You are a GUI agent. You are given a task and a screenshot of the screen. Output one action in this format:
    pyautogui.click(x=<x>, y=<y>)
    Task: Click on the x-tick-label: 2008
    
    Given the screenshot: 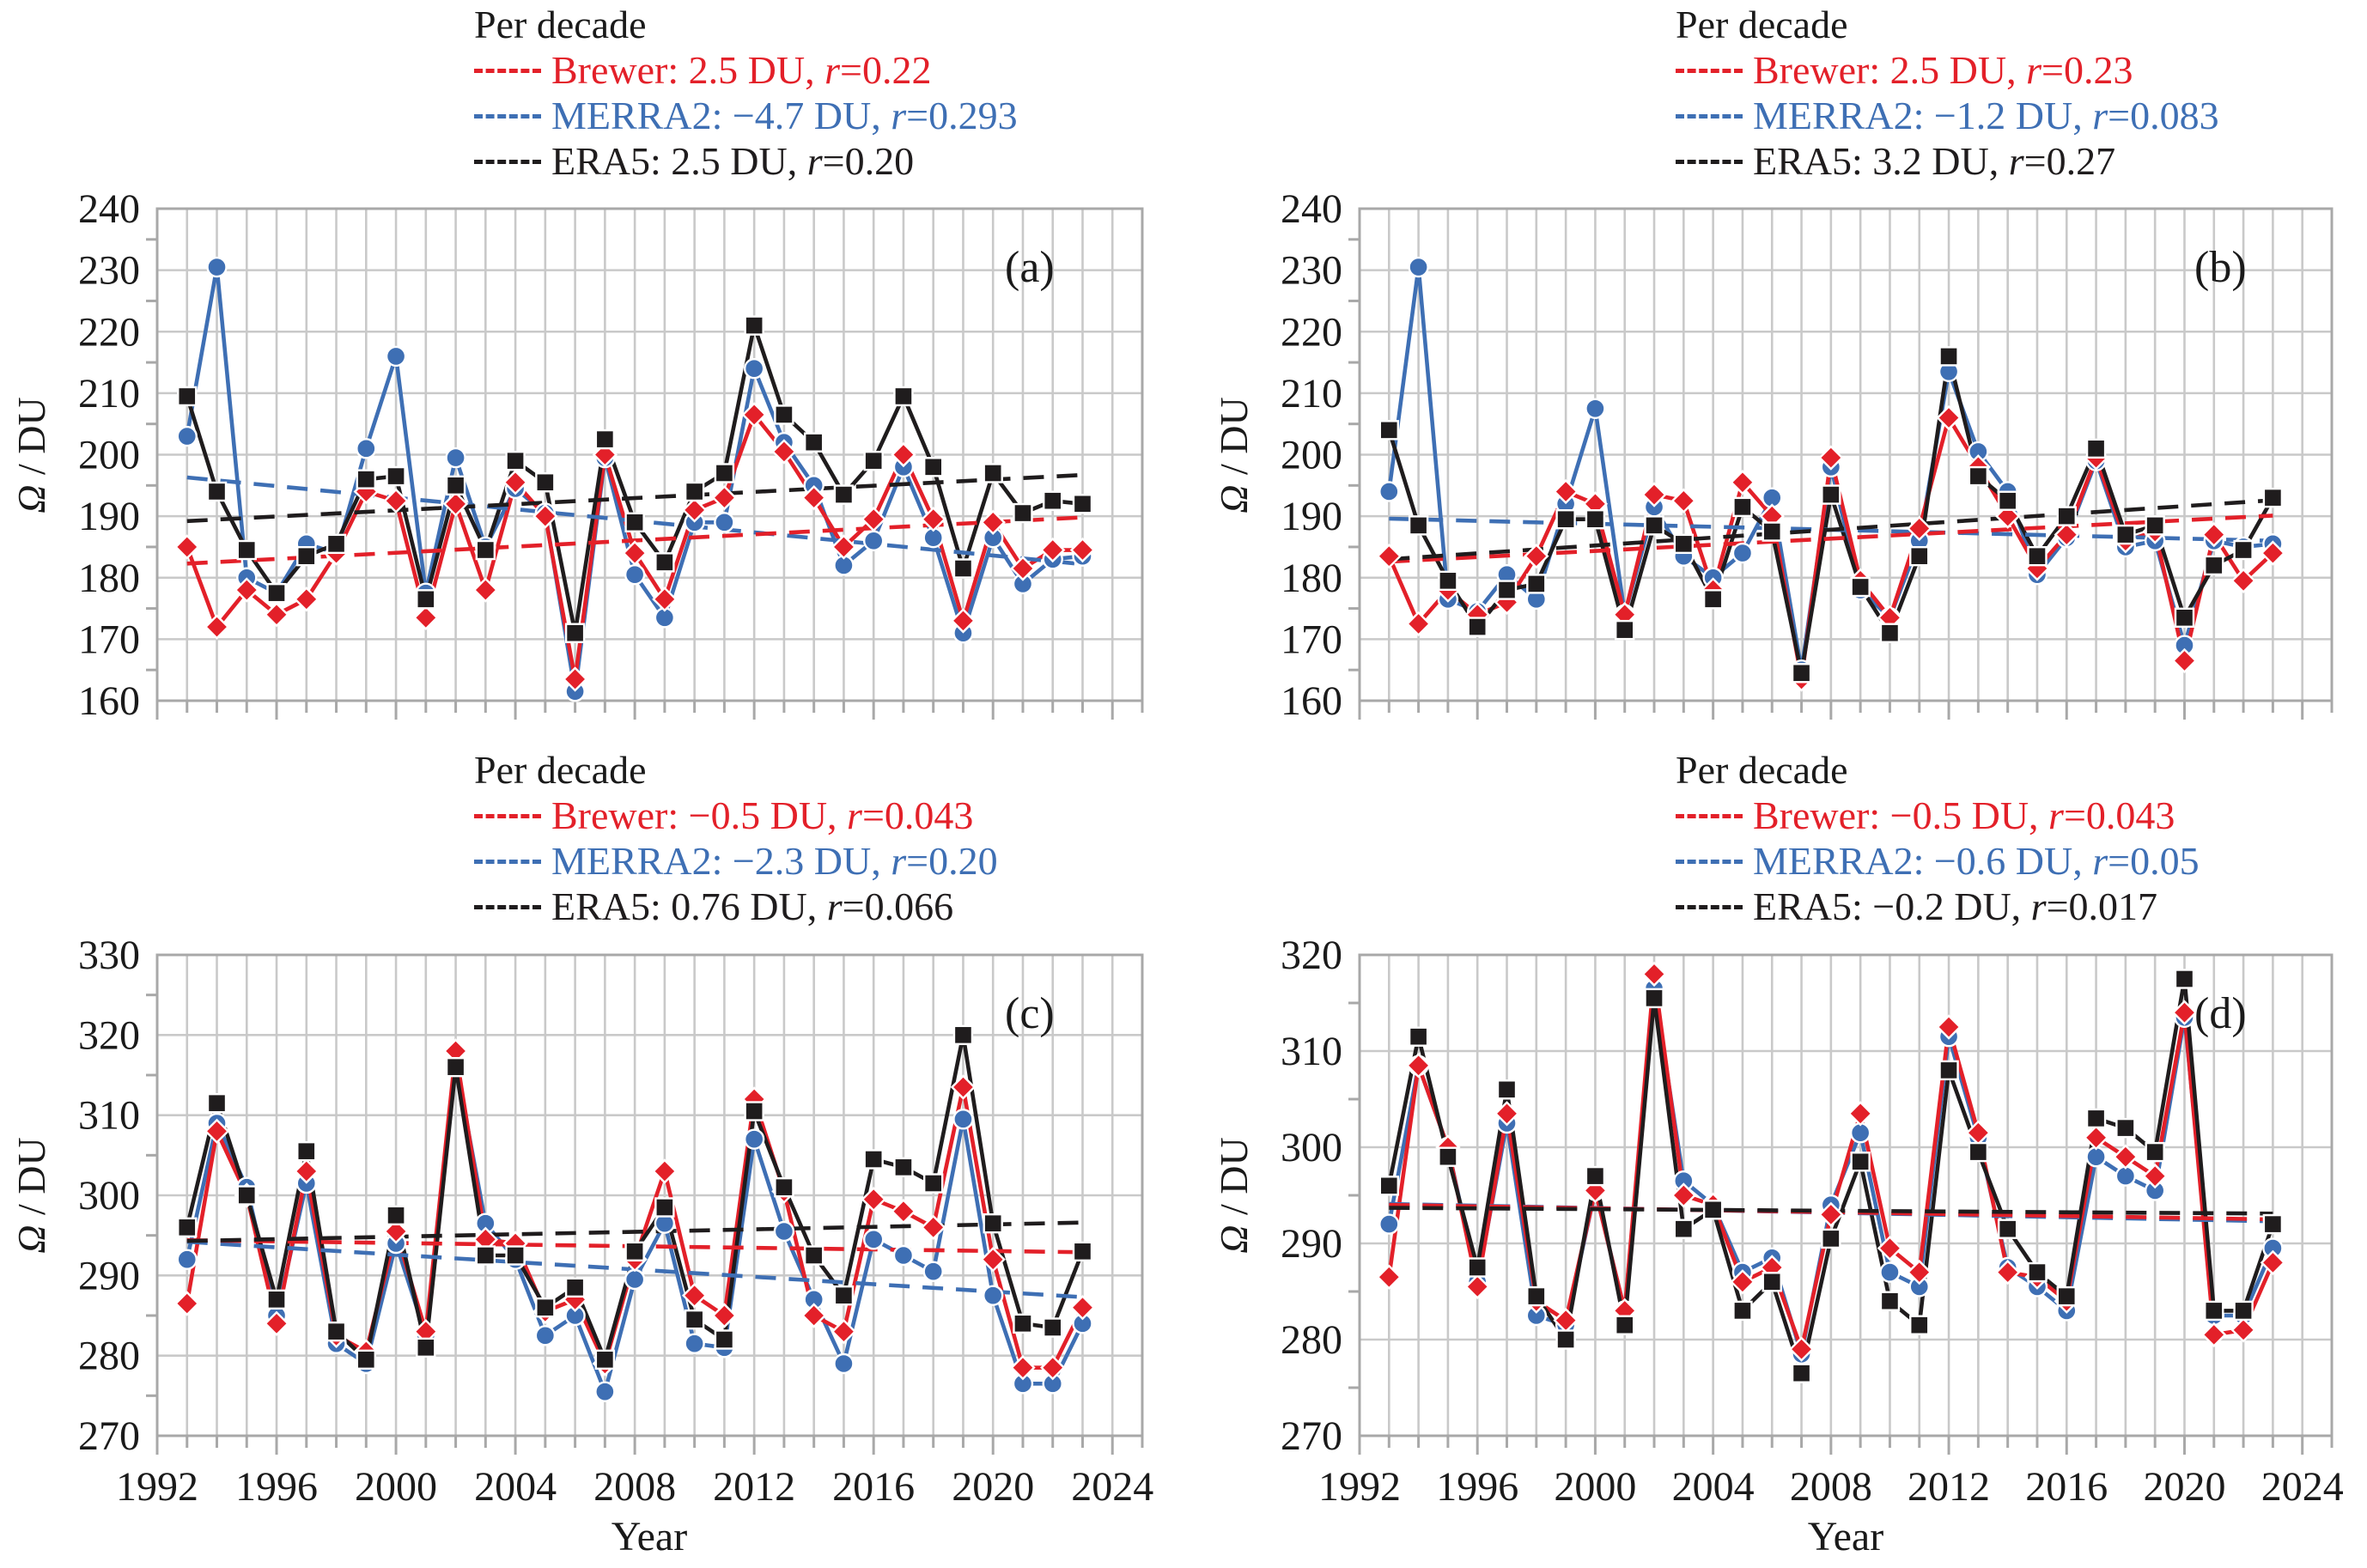 What is the action you would take?
    pyautogui.click(x=1831, y=1487)
    